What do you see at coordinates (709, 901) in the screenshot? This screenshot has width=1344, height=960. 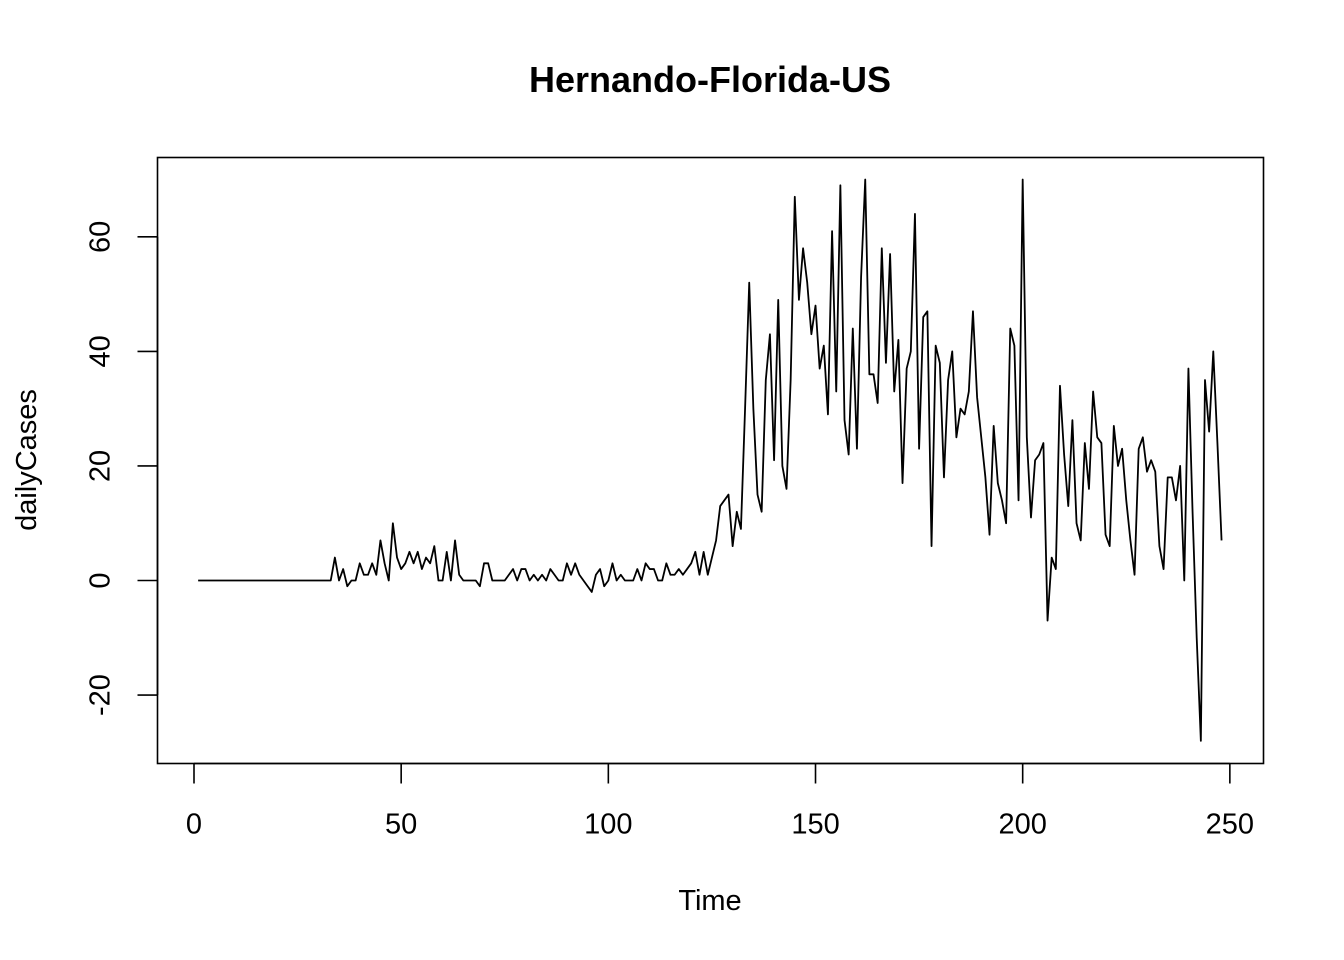 I see `x-axis-label: Time` at bounding box center [709, 901].